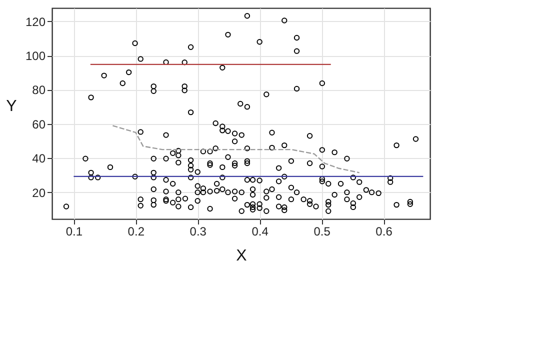 The image size is (540, 356). What do you see at coordinates (39, 159) in the screenshot?
I see `y-tick-label: 40` at bounding box center [39, 159].